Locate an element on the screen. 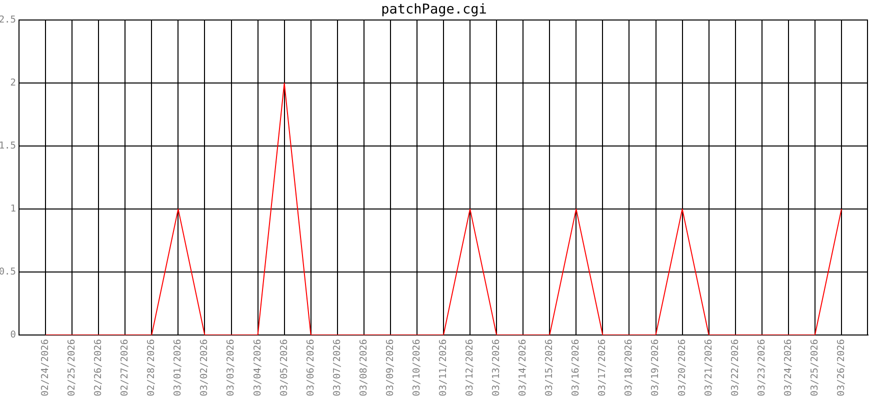 The width and height of the screenshot is (870, 400). x-tick-label: 02/27/2026 is located at coordinates (125, 367).